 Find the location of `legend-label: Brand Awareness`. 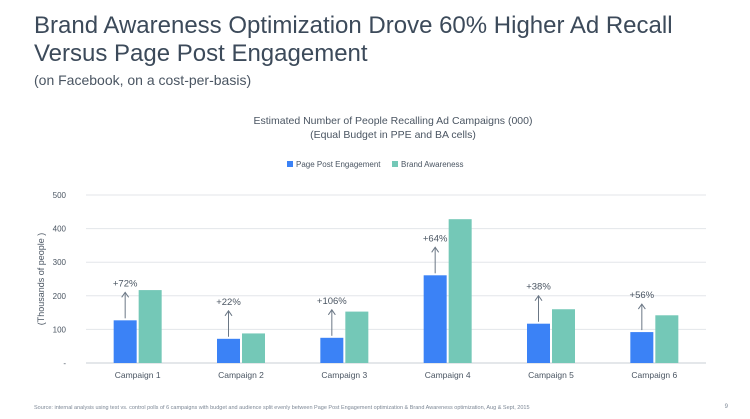

legend-label: Brand Awareness is located at coordinates (432, 164).